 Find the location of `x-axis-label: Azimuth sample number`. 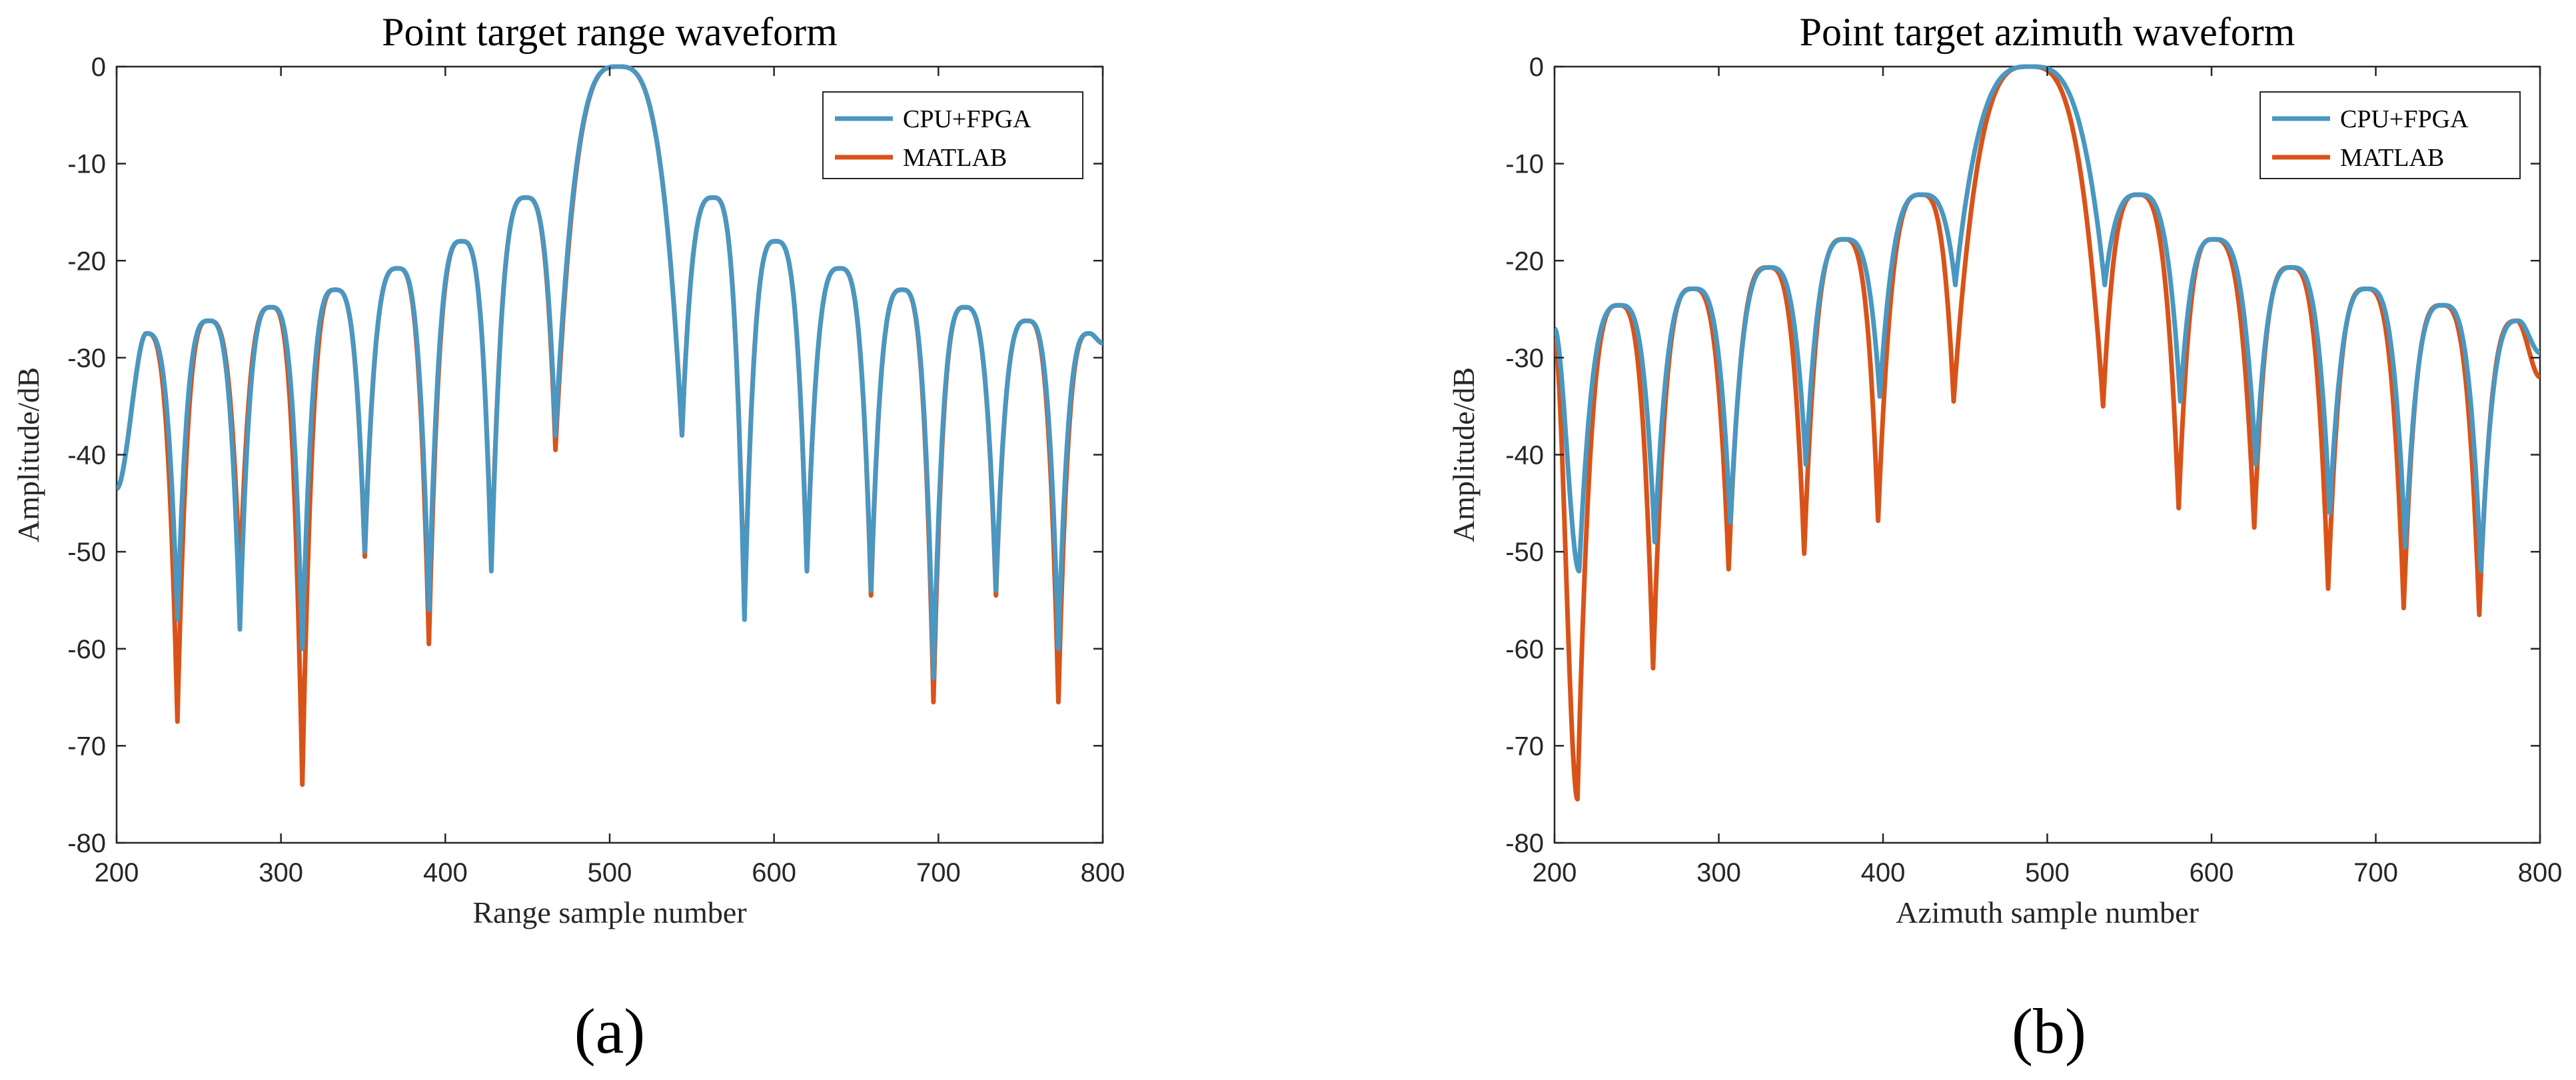

x-axis-label: Azimuth sample number is located at coordinates (2048, 912).